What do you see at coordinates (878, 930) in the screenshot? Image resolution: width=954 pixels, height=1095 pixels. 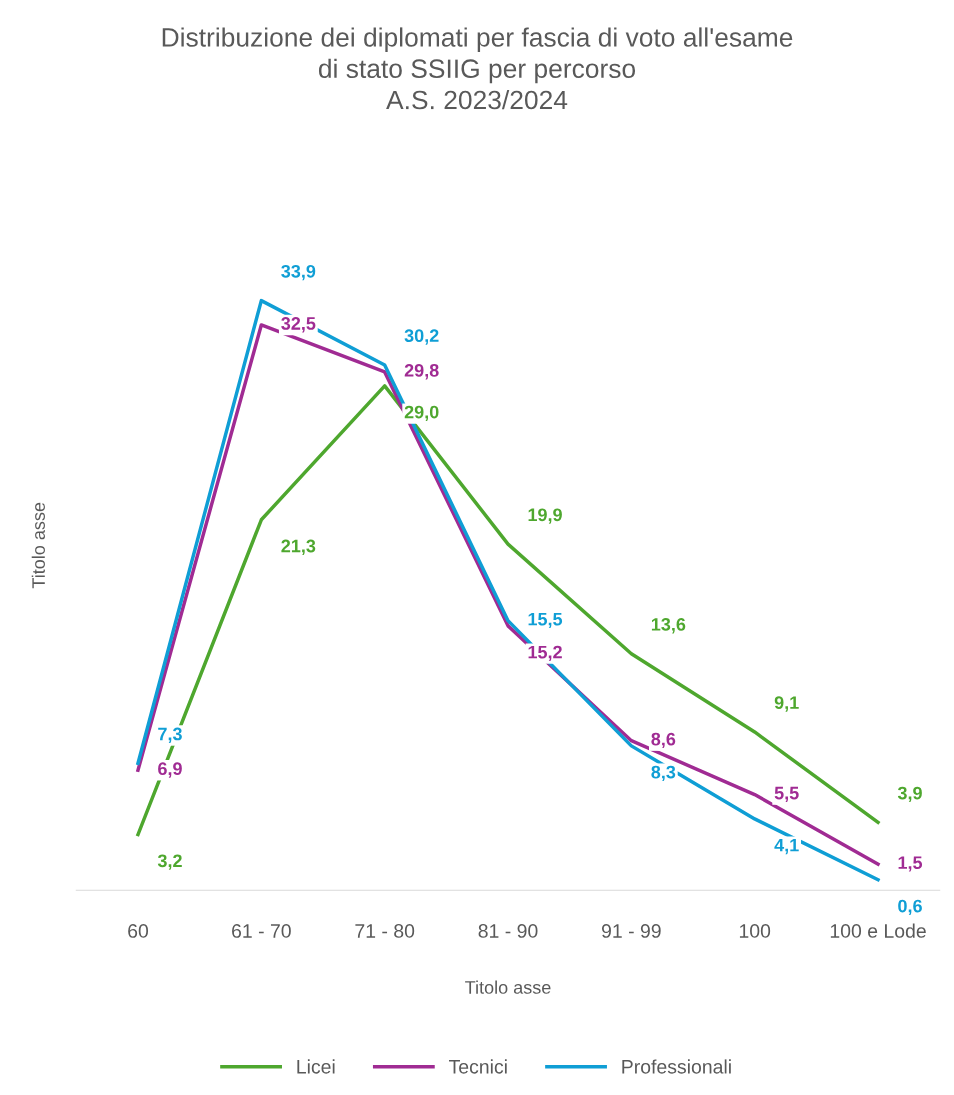 I see `x-tick-label: 100 e Lode` at bounding box center [878, 930].